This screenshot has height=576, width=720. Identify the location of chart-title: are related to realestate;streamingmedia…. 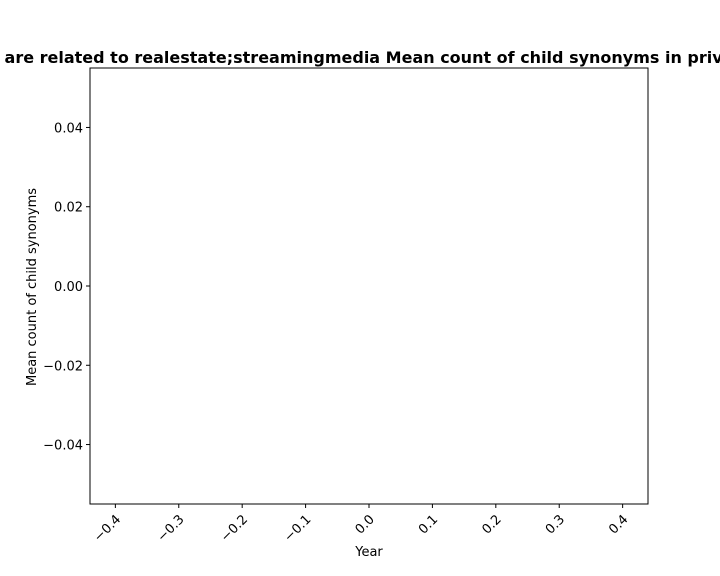
(362, 57).